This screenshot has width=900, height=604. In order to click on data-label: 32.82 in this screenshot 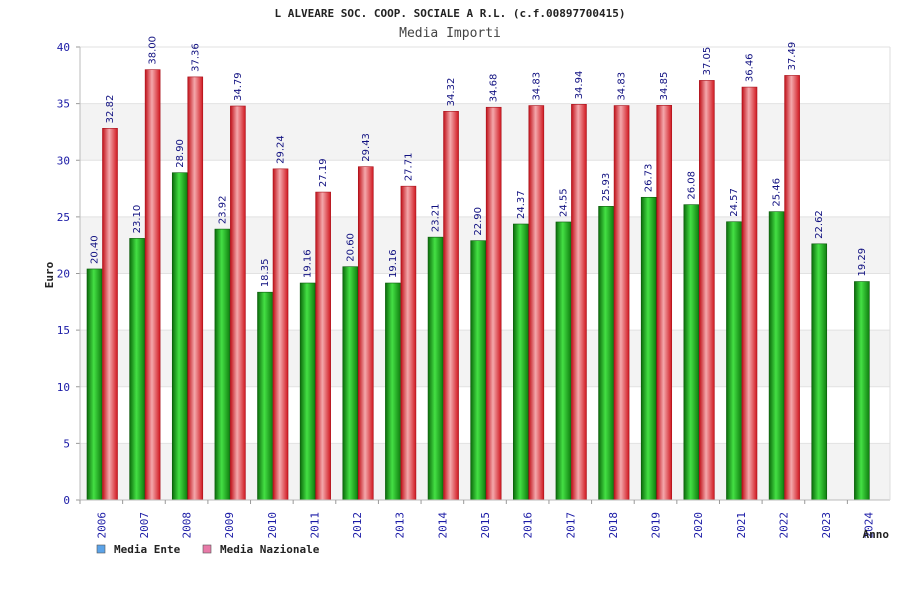, I will do `click(110, 109)`.